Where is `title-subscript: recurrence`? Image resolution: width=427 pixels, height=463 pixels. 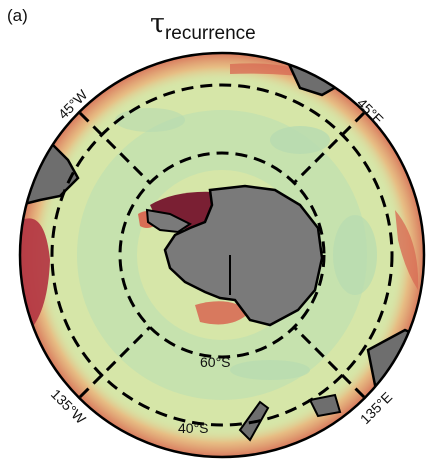
title-subscript: recurrence is located at coordinates (210, 33).